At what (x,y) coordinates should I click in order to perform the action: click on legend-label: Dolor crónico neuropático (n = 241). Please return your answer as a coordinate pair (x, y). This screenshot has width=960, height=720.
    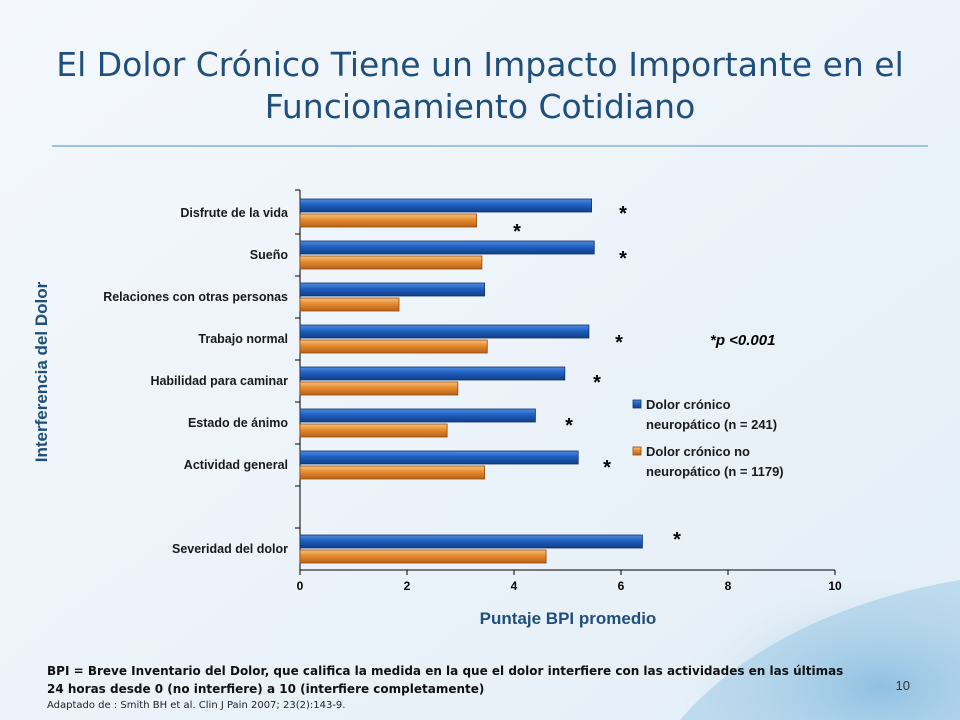
    Looking at the image, I should click on (711, 414).